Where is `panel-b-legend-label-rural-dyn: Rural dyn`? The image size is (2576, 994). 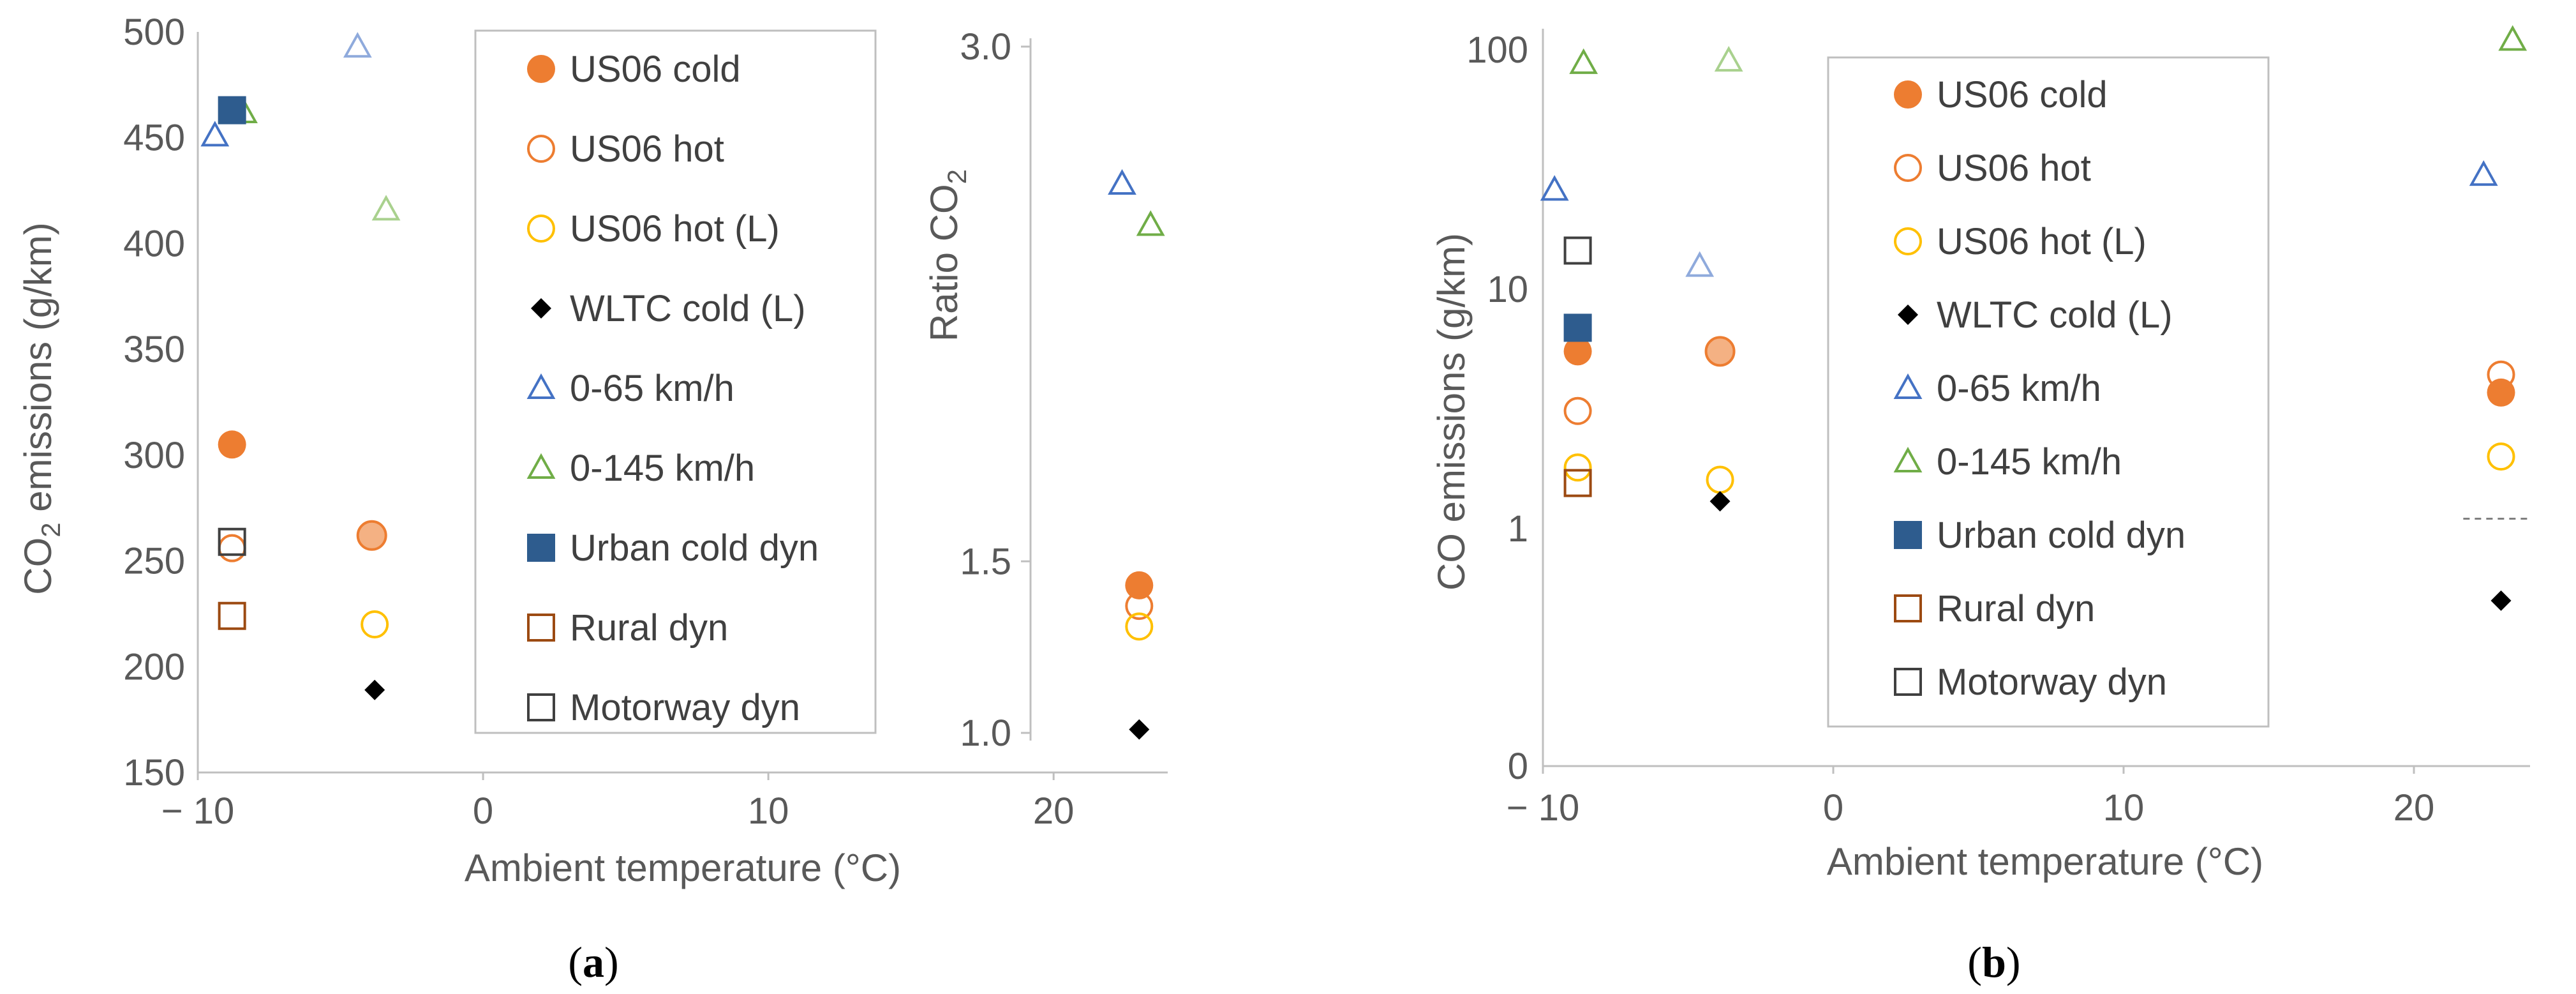 panel-b-legend-label-rural-dyn: Rural dyn is located at coordinates (2016, 609).